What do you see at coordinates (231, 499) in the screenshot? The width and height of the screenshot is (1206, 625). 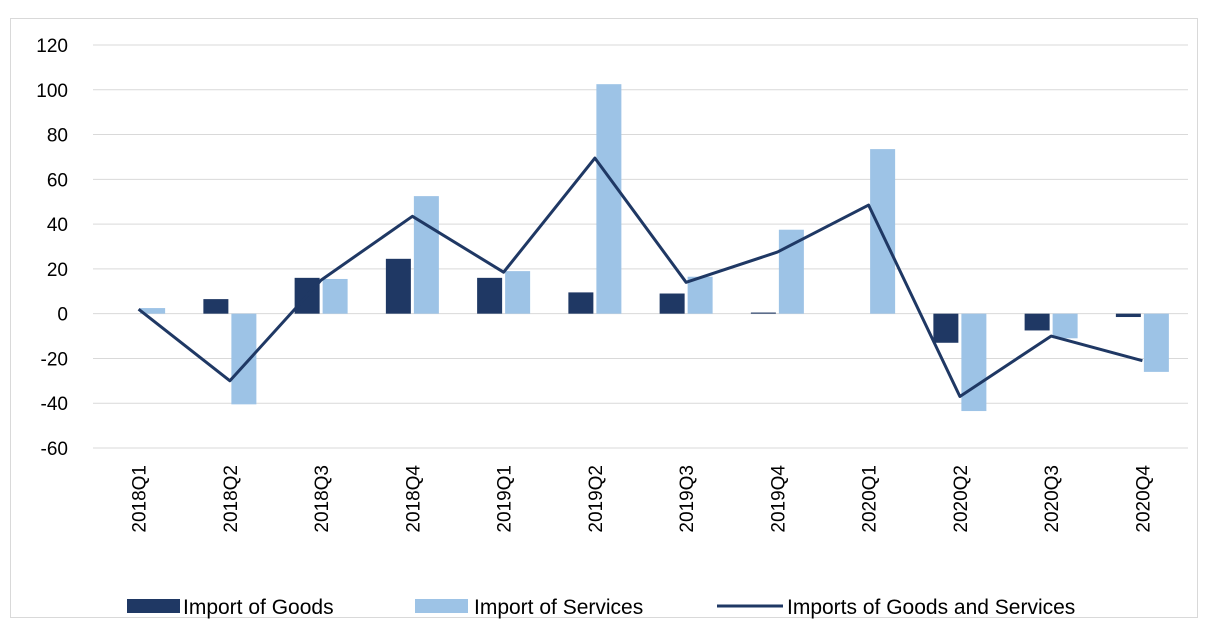 I see `x-tick-label: 2018Q2` at bounding box center [231, 499].